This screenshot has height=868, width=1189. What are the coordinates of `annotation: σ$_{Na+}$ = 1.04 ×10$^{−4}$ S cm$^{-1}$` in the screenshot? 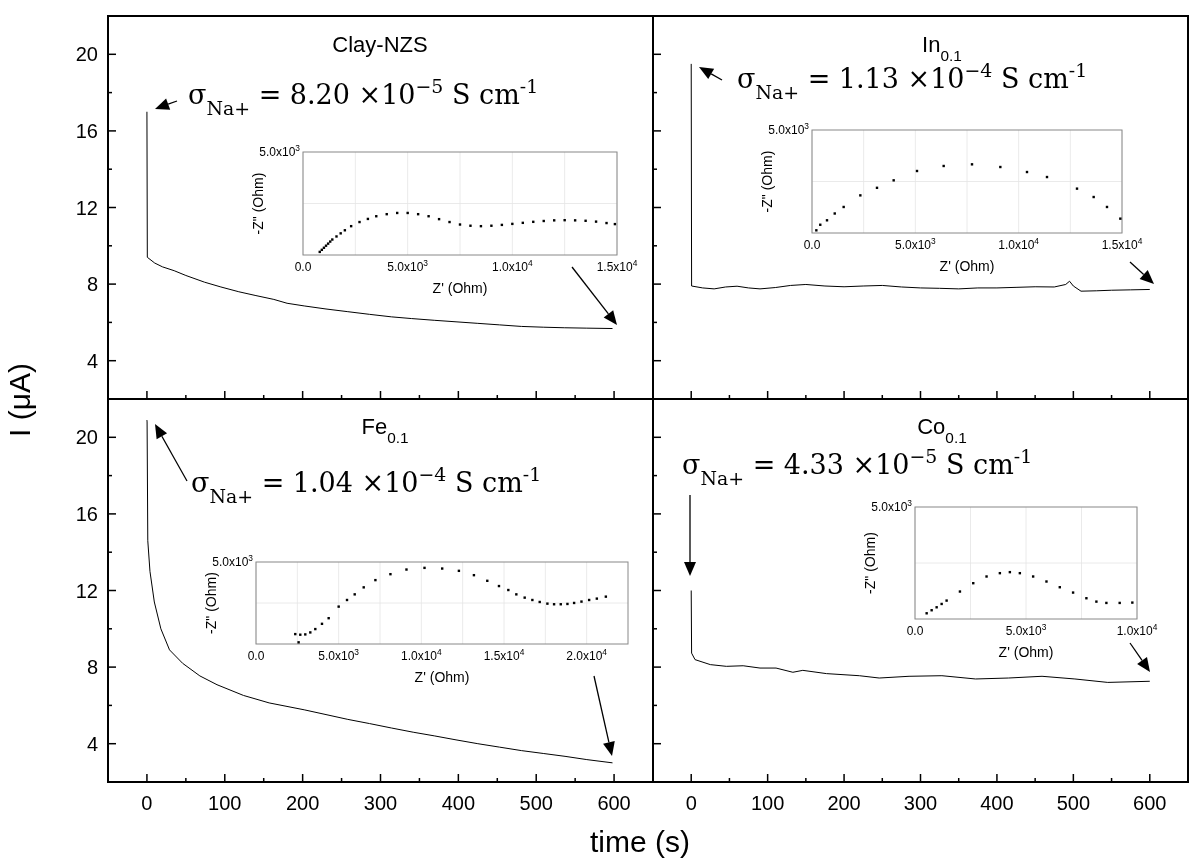 It's located at (366, 485).